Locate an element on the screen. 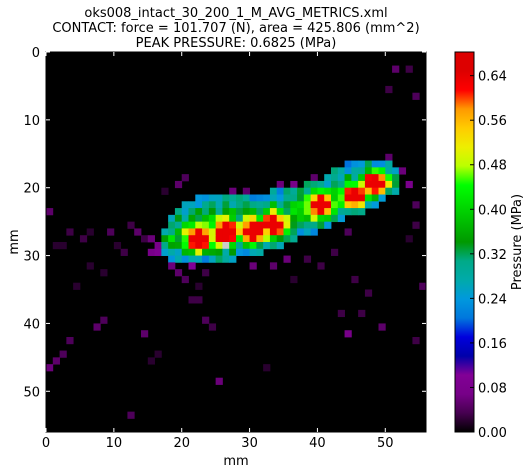 Image resolution: width=532 pixels, height=475 pixels. x-tick-label: 30 is located at coordinates (249, 443).